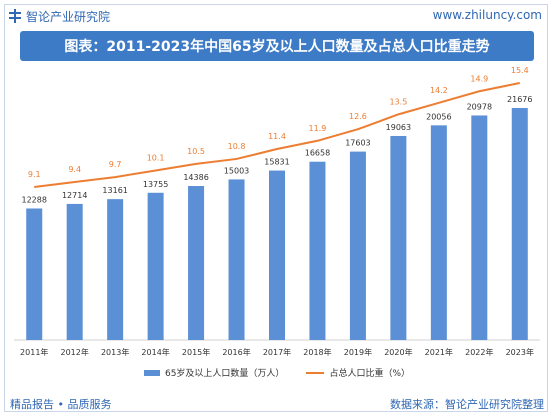 The image size is (554, 418). Describe the element at coordinates (439, 352) in the screenshot. I see `x-tick-label: 2021年` at that location.